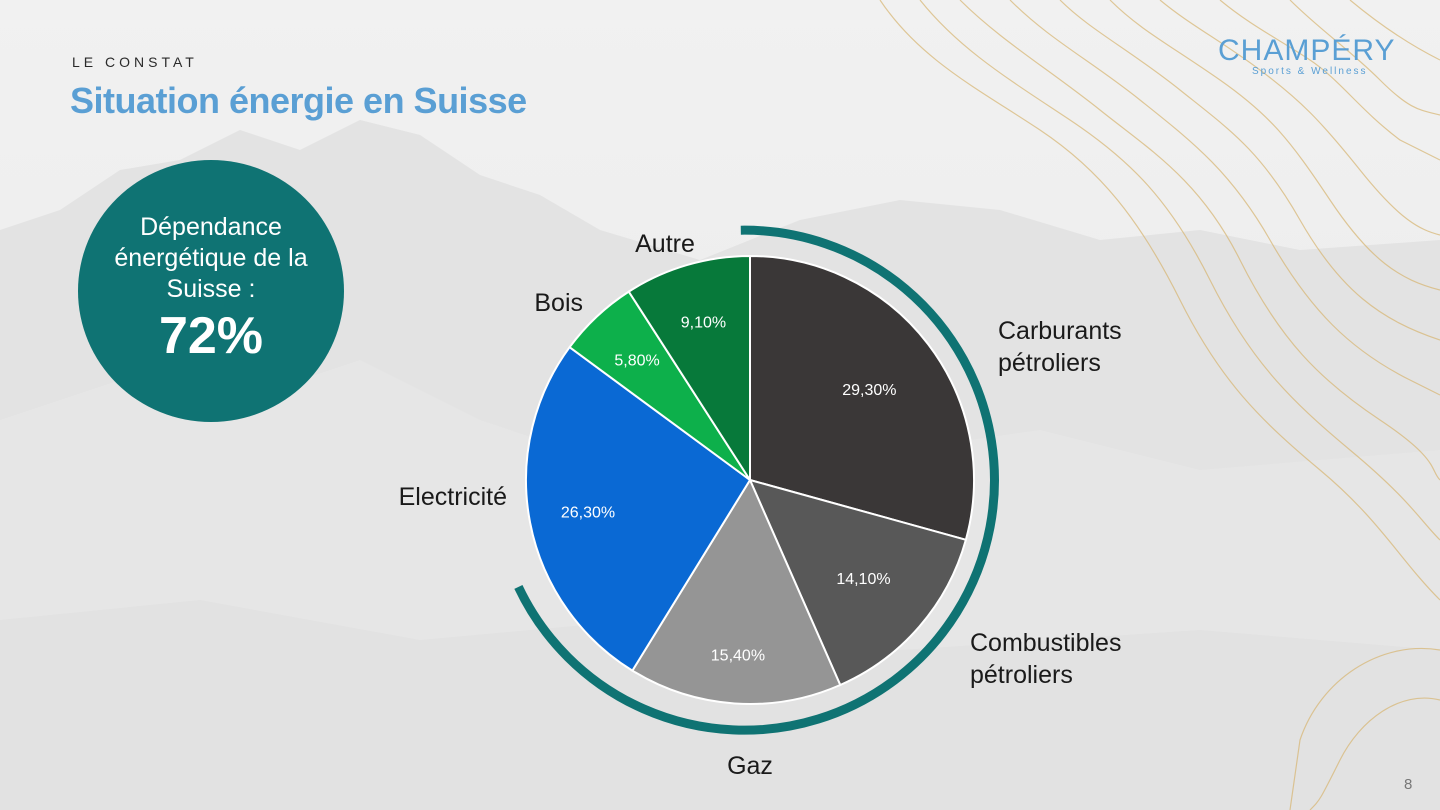  Describe the element at coordinates (869, 390) in the screenshot. I see `pie-value-label-carburants-petroliers: 29,30%` at that location.